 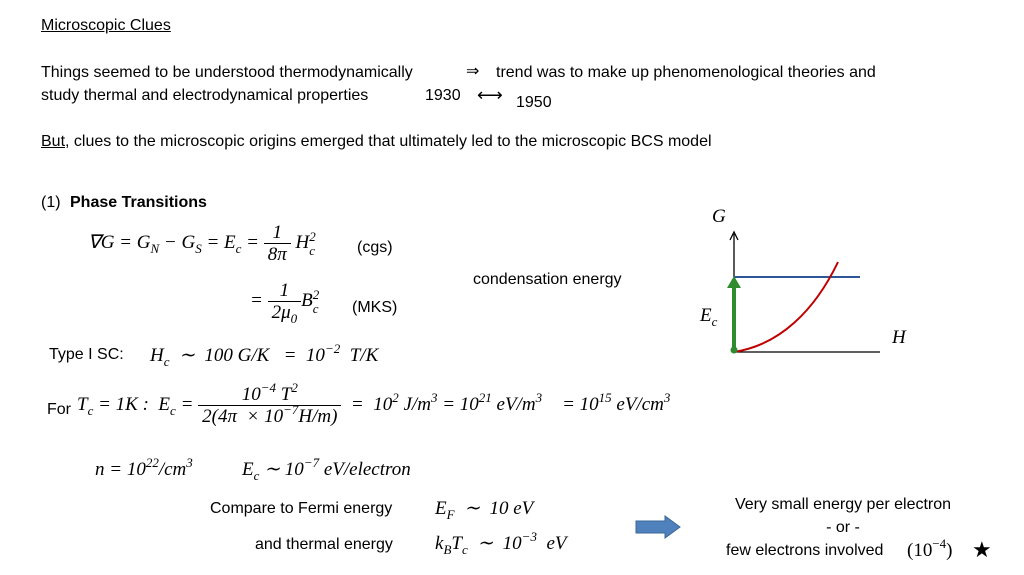 I want to click on eq-part: 10, so click(x=251, y=394).